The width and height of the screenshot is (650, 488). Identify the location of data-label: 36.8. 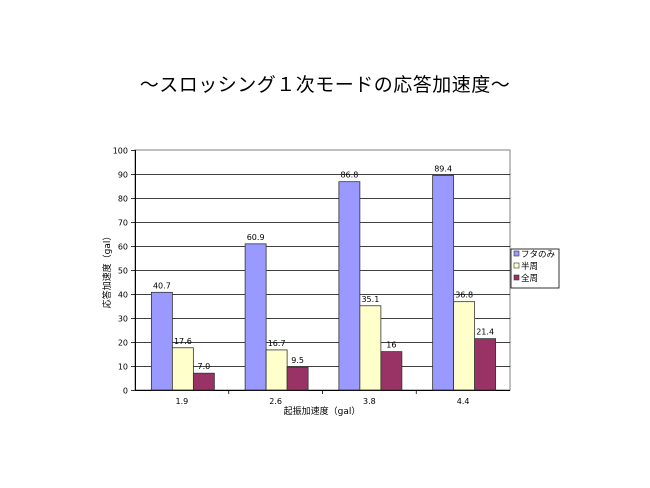
(464, 295).